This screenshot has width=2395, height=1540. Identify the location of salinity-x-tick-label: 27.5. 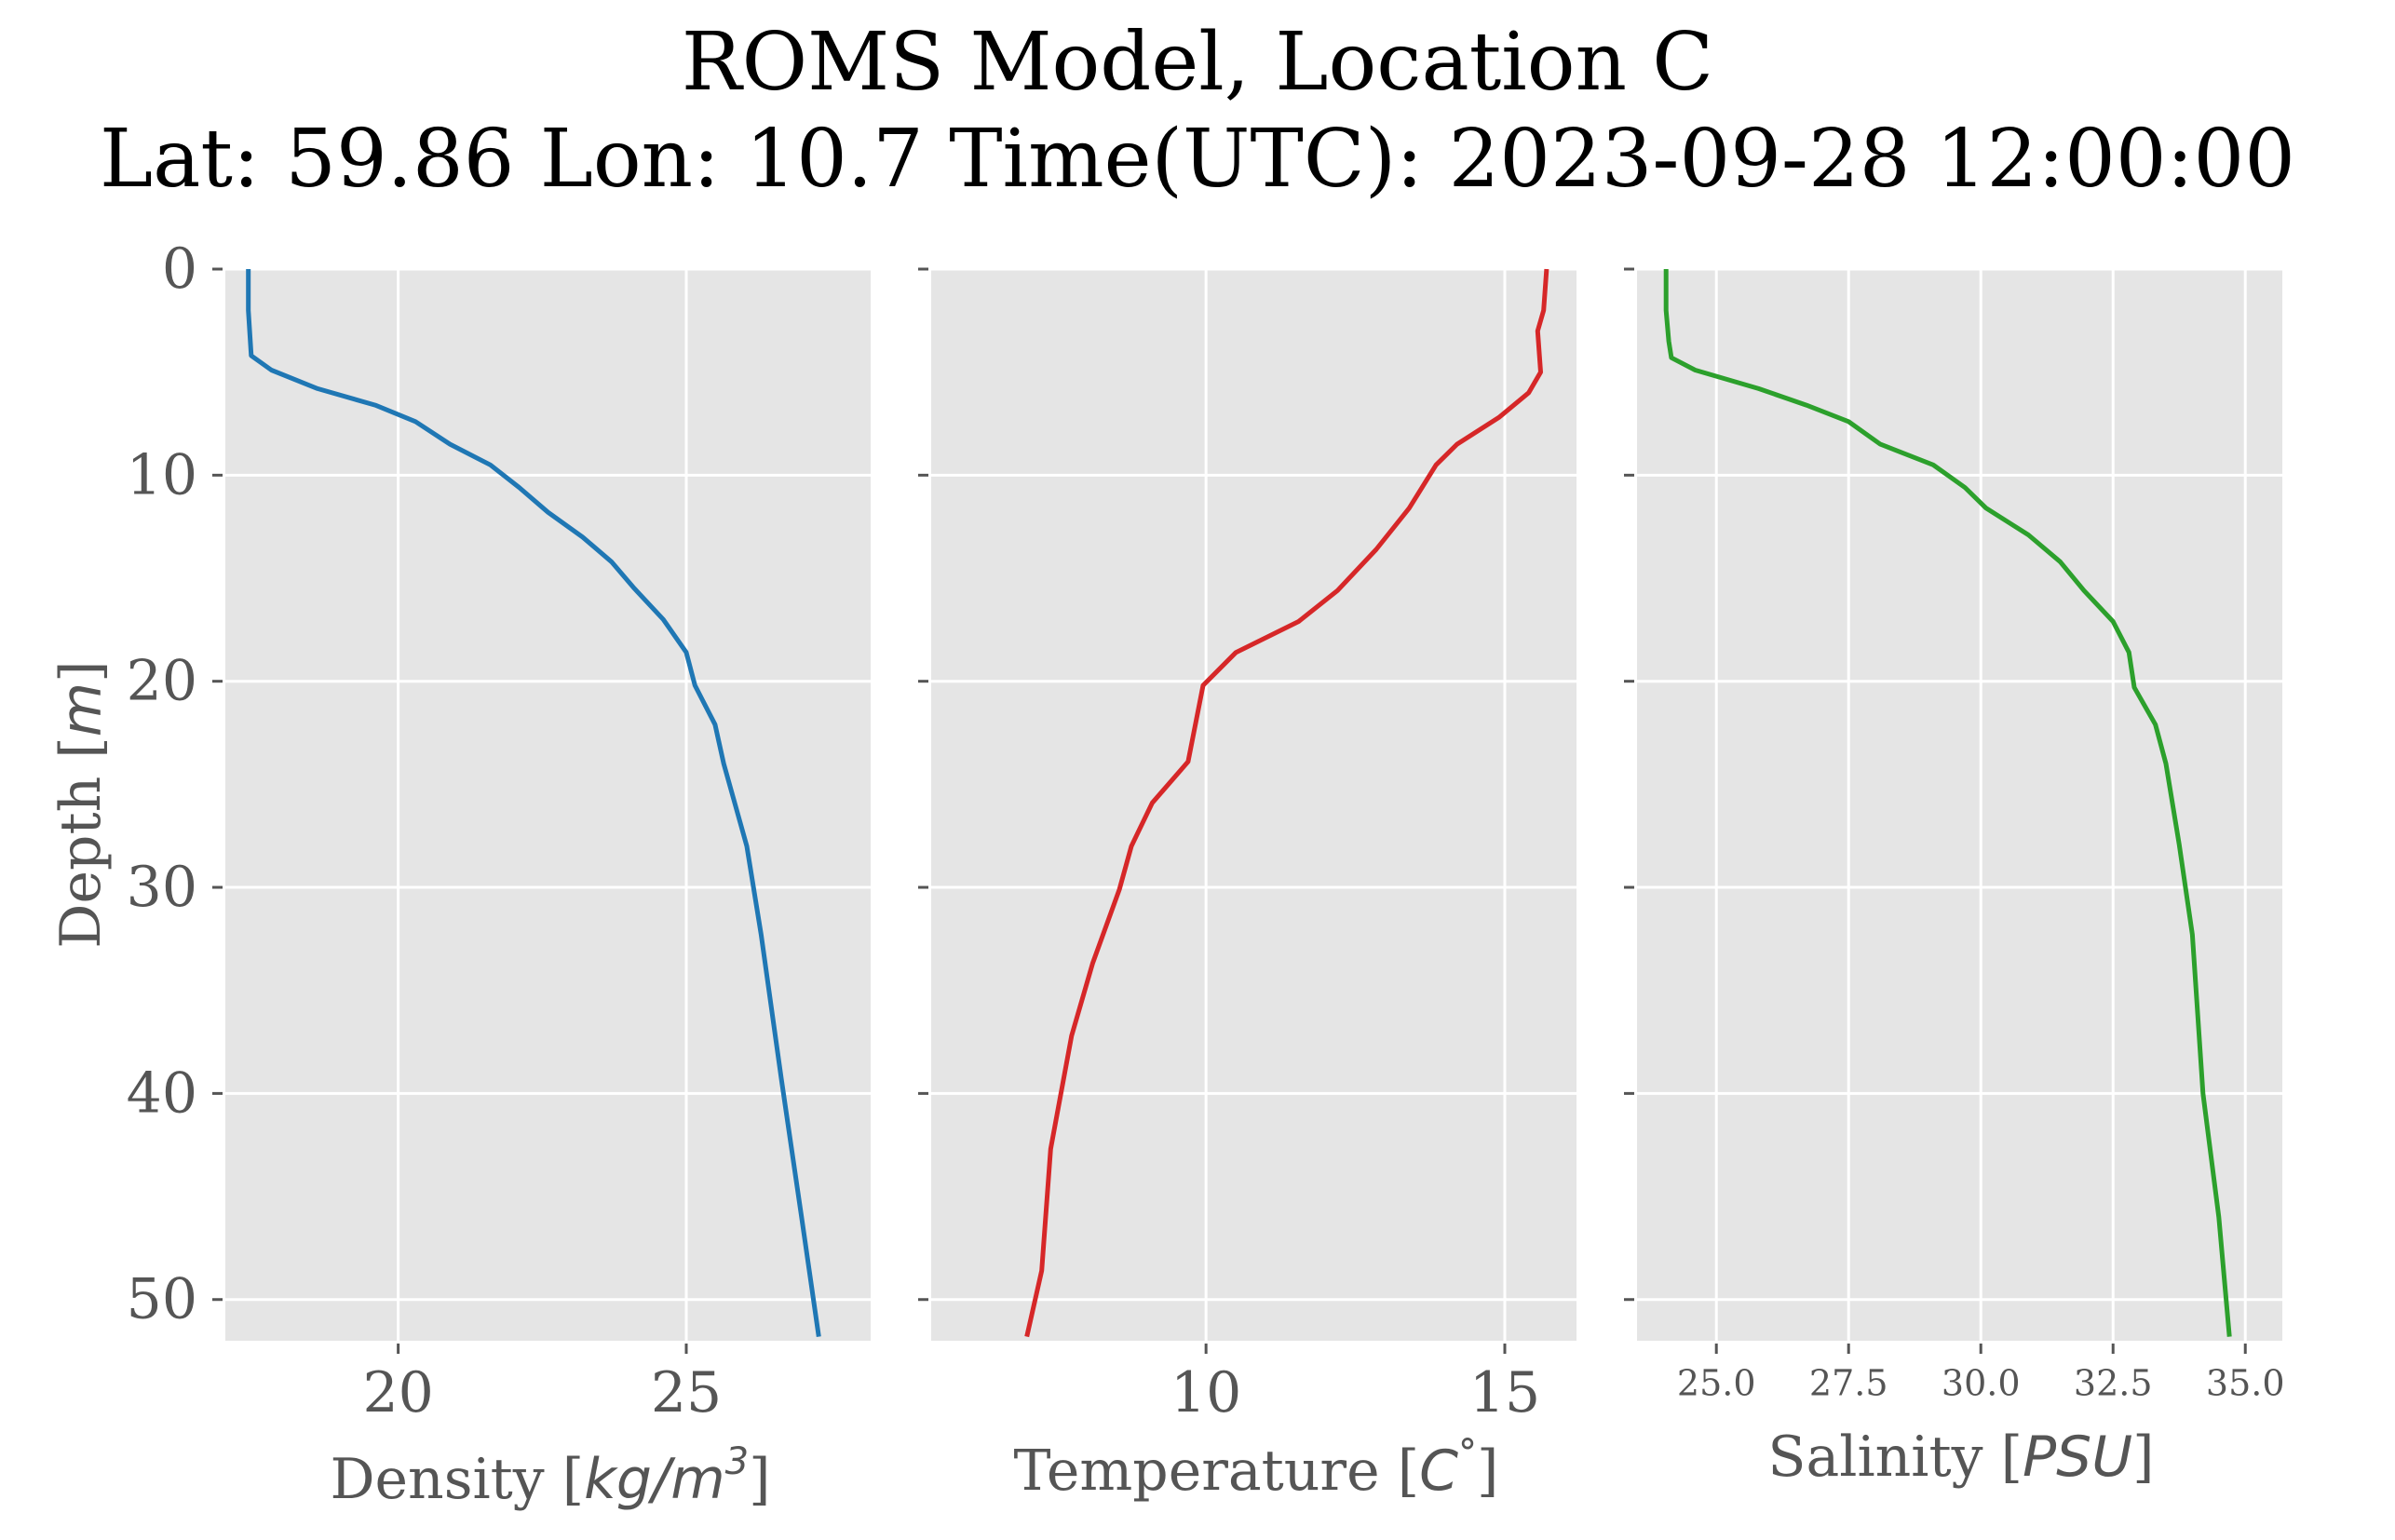
(1848, 1383).